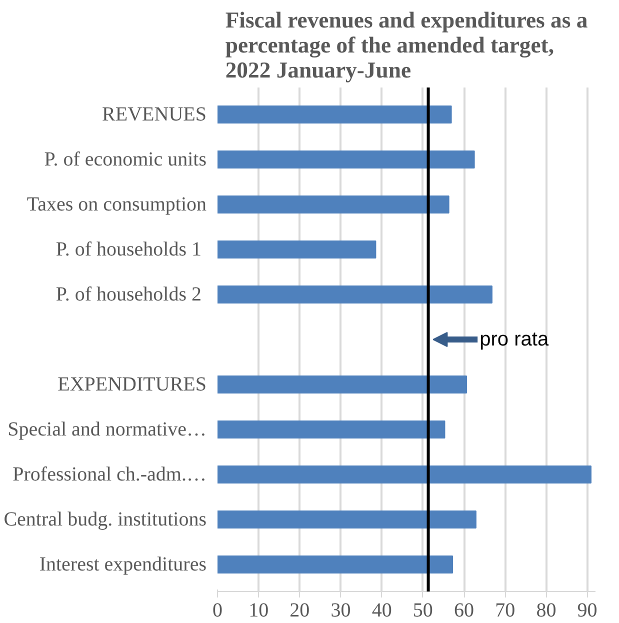 This screenshot has height=623, width=619. I want to click on x-tick-label: 70, so click(505, 611).